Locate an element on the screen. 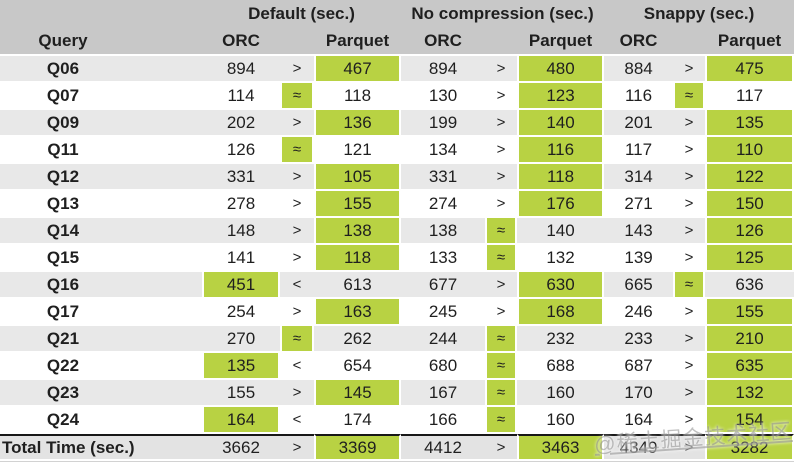  orc-value-cell: 134 is located at coordinates (443, 150).